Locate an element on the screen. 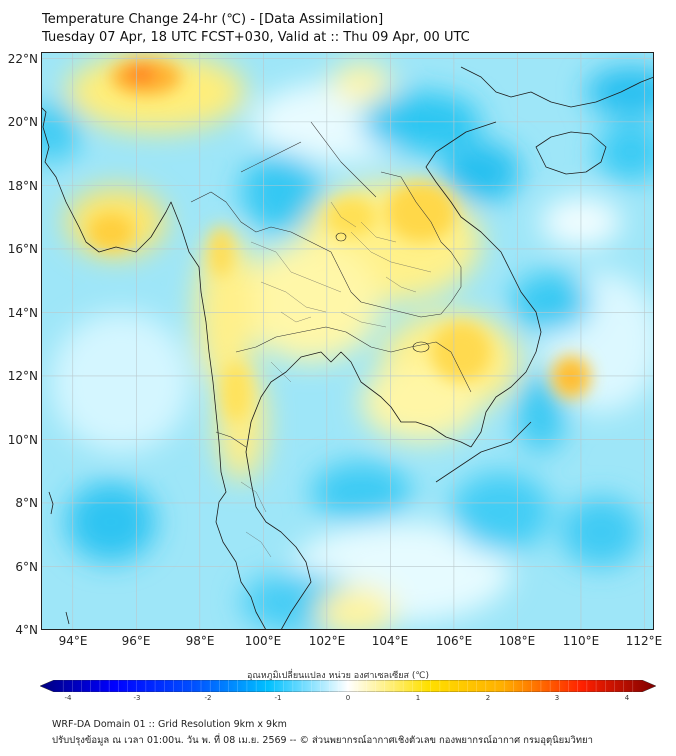 The width and height of the screenshot is (676, 756). colorbar-tick: -2 is located at coordinates (208, 698).